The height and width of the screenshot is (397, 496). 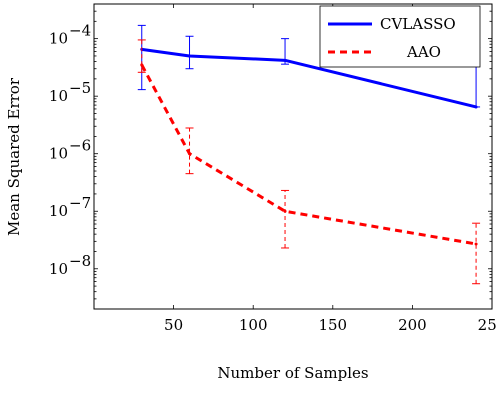 What do you see at coordinates (423, 52) in the screenshot?
I see `legend-label-aao: AAO` at bounding box center [423, 52].